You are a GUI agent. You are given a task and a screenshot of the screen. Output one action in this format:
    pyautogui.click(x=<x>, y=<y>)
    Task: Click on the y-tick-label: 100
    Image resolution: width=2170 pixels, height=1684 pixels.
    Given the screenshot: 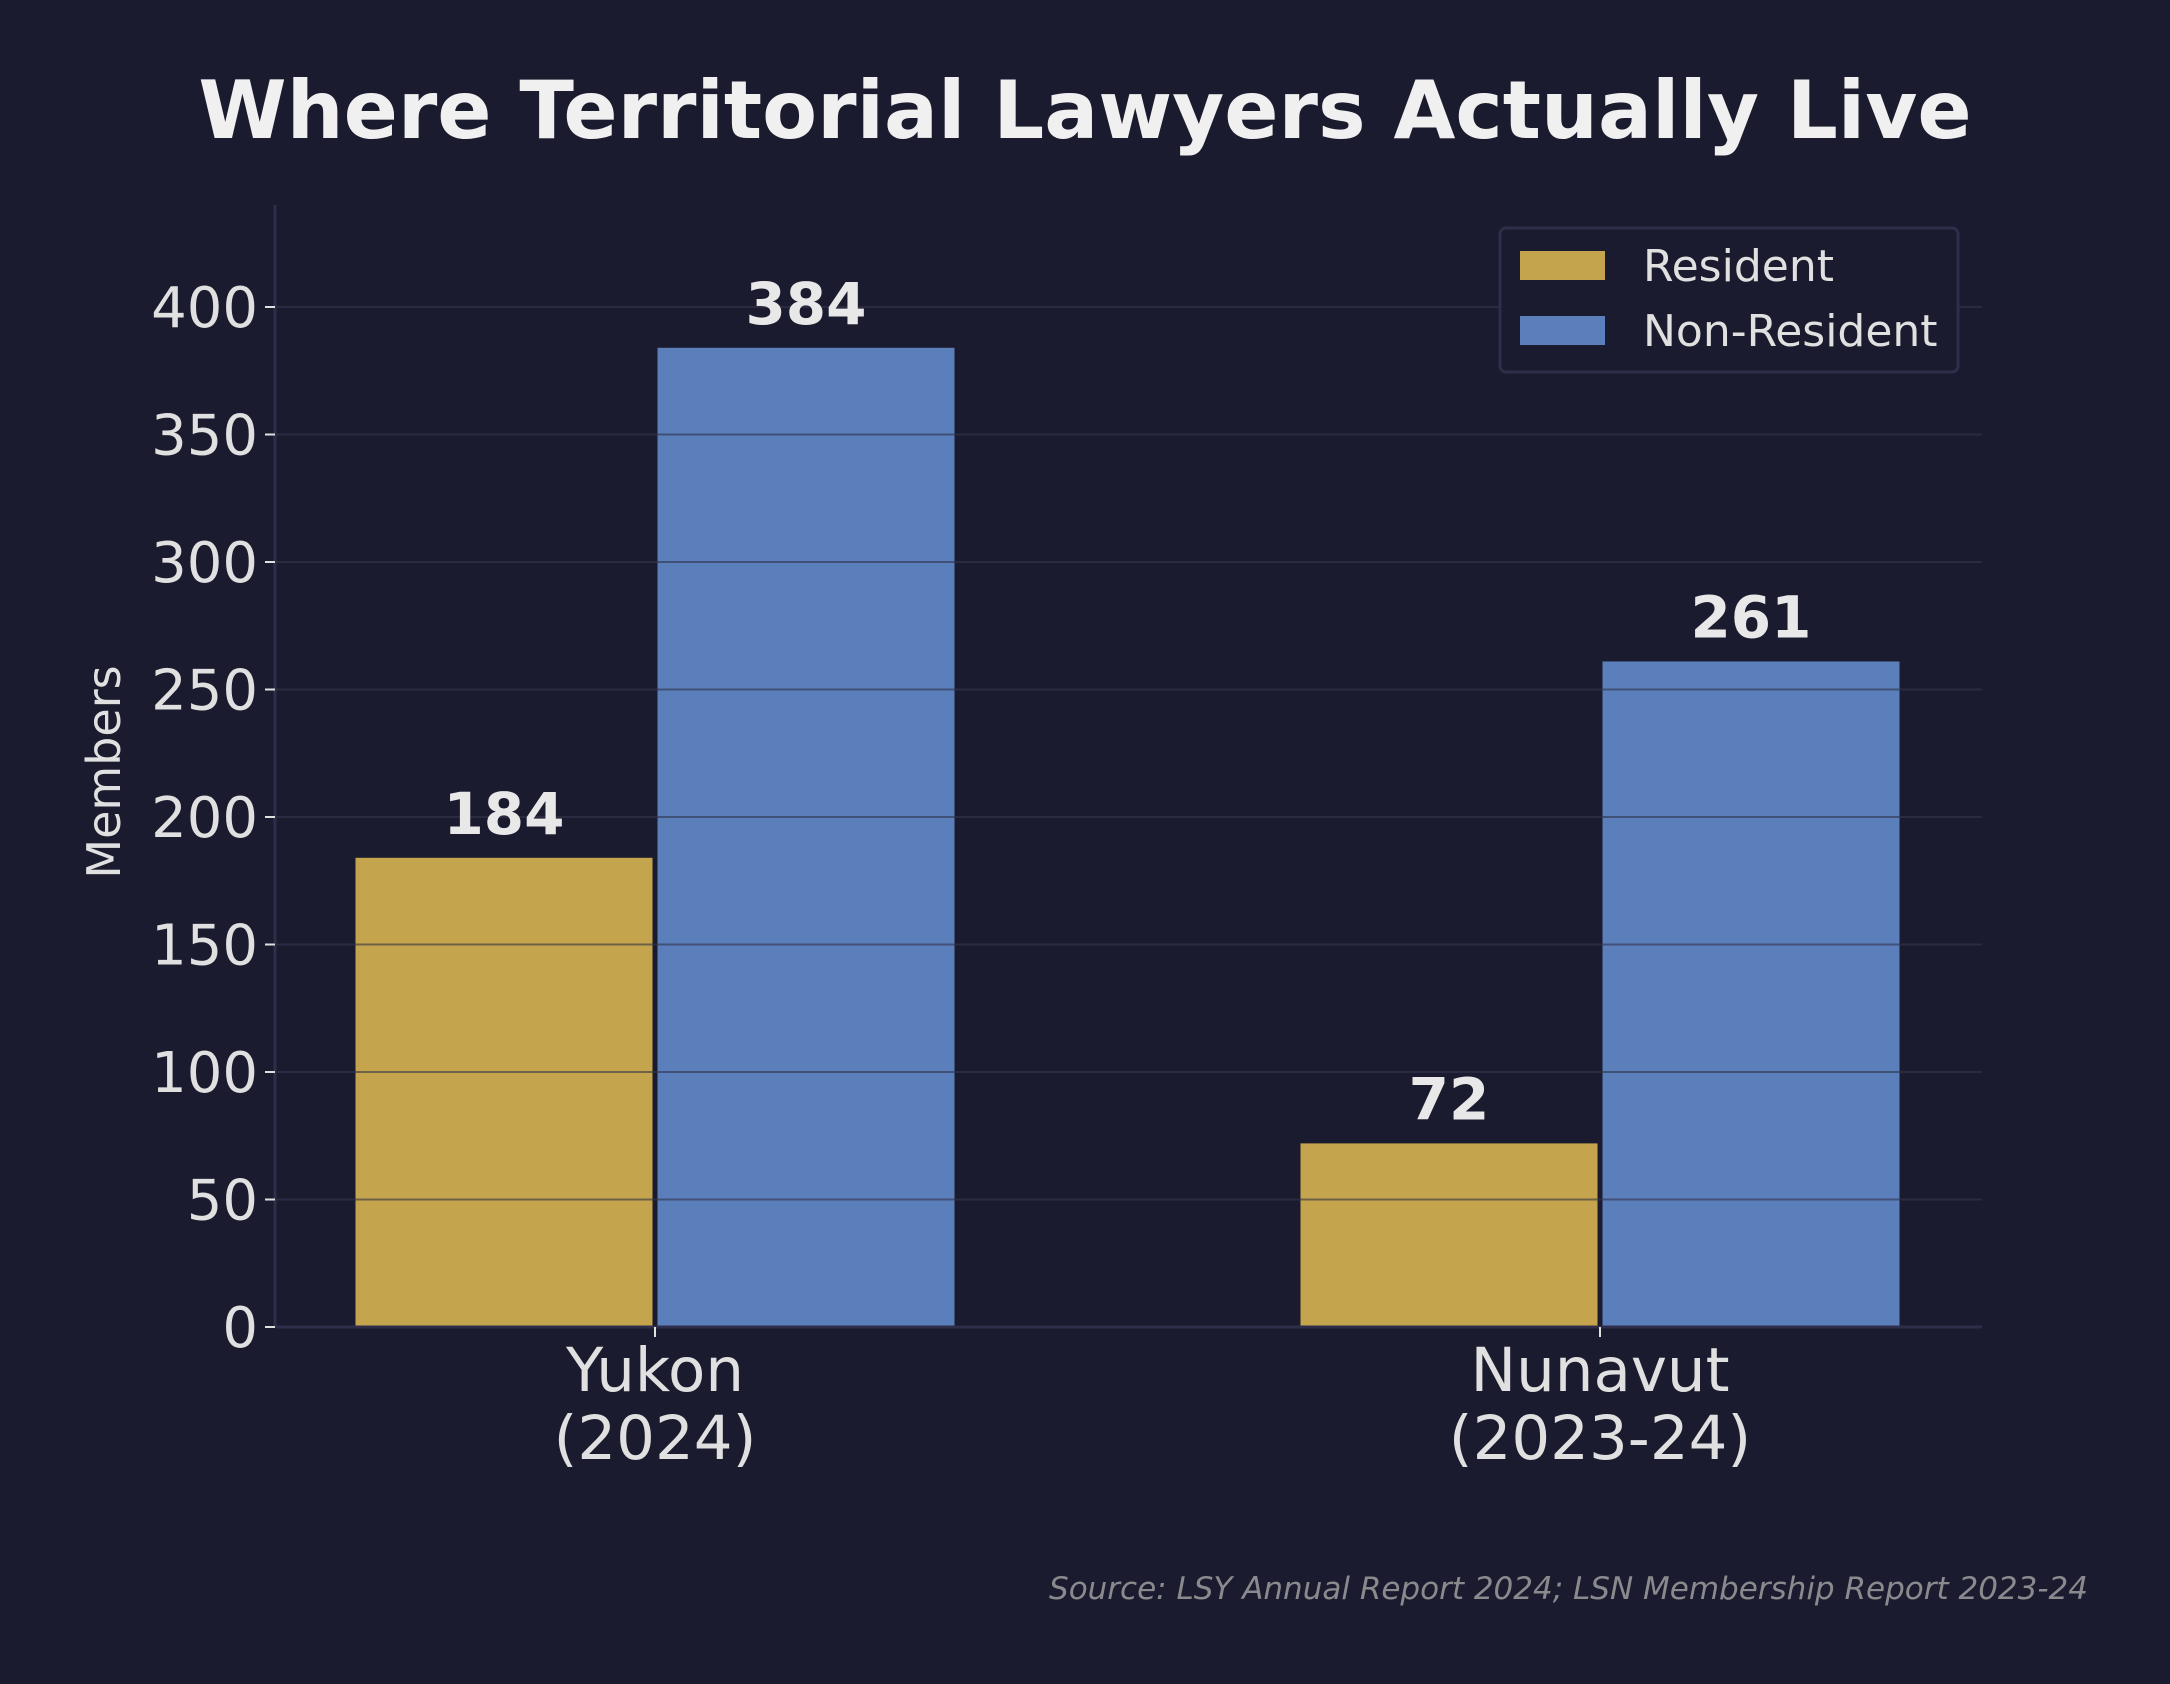 What is the action you would take?
    pyautogui.click(x=204, y=1073)
    